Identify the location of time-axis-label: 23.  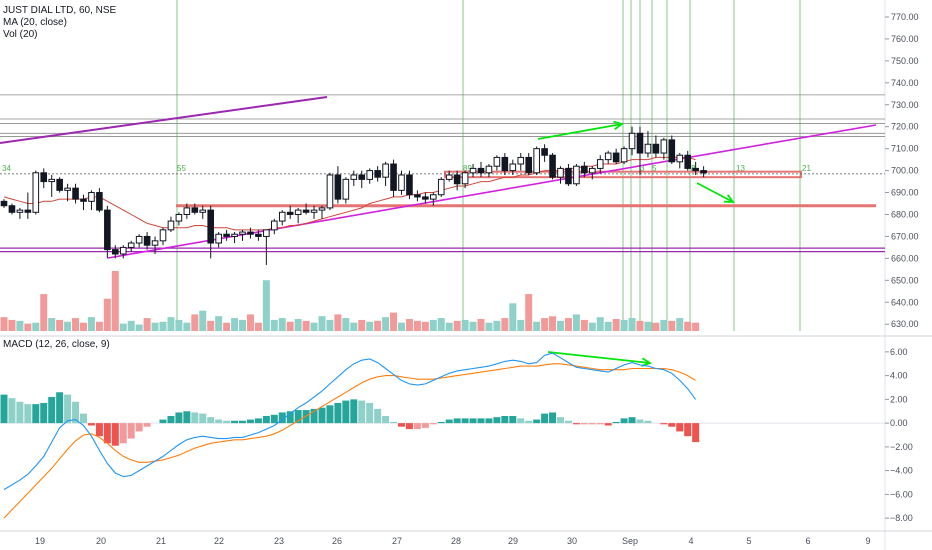
(279, 541).